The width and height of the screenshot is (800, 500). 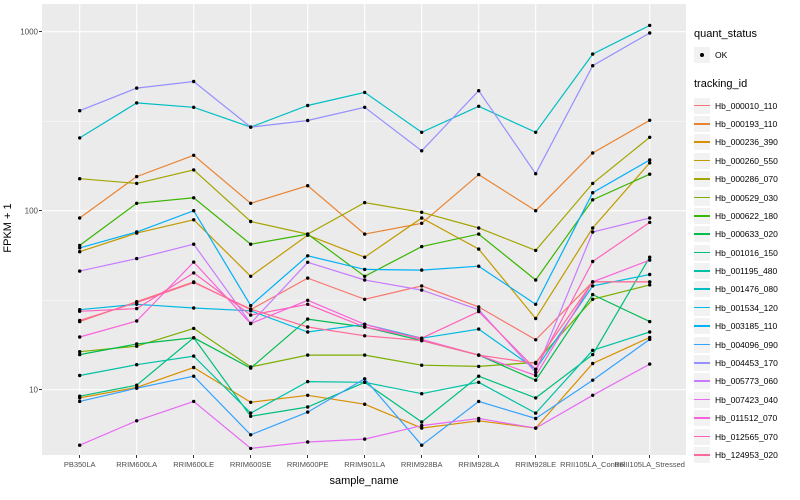 I want to click on legend-label: Hb_000633_020, so click(x=746, y=234).